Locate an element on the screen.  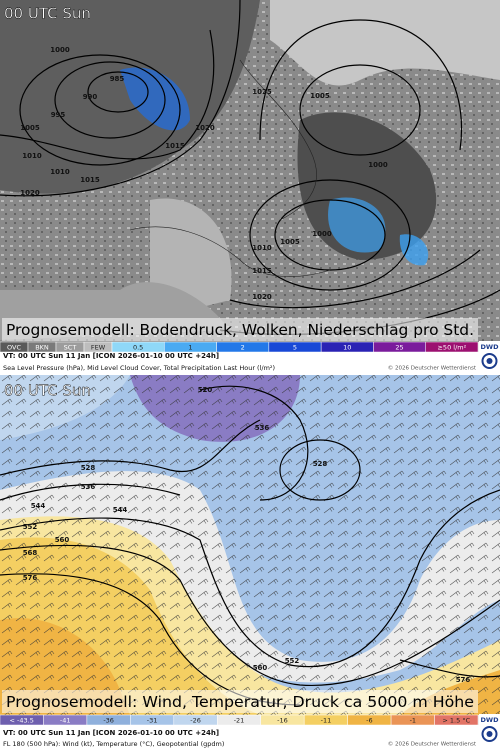
legend-label: FEW is located at coordinates (98, 348).